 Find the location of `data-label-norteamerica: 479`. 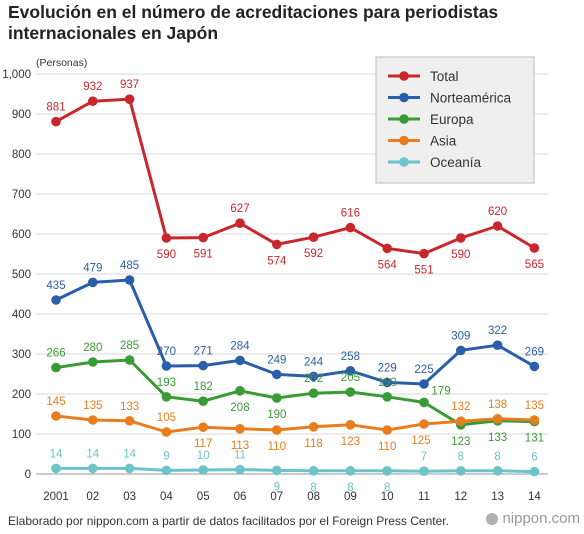

data-label-norteamerica: 479 is located at coordinates (92, 268).